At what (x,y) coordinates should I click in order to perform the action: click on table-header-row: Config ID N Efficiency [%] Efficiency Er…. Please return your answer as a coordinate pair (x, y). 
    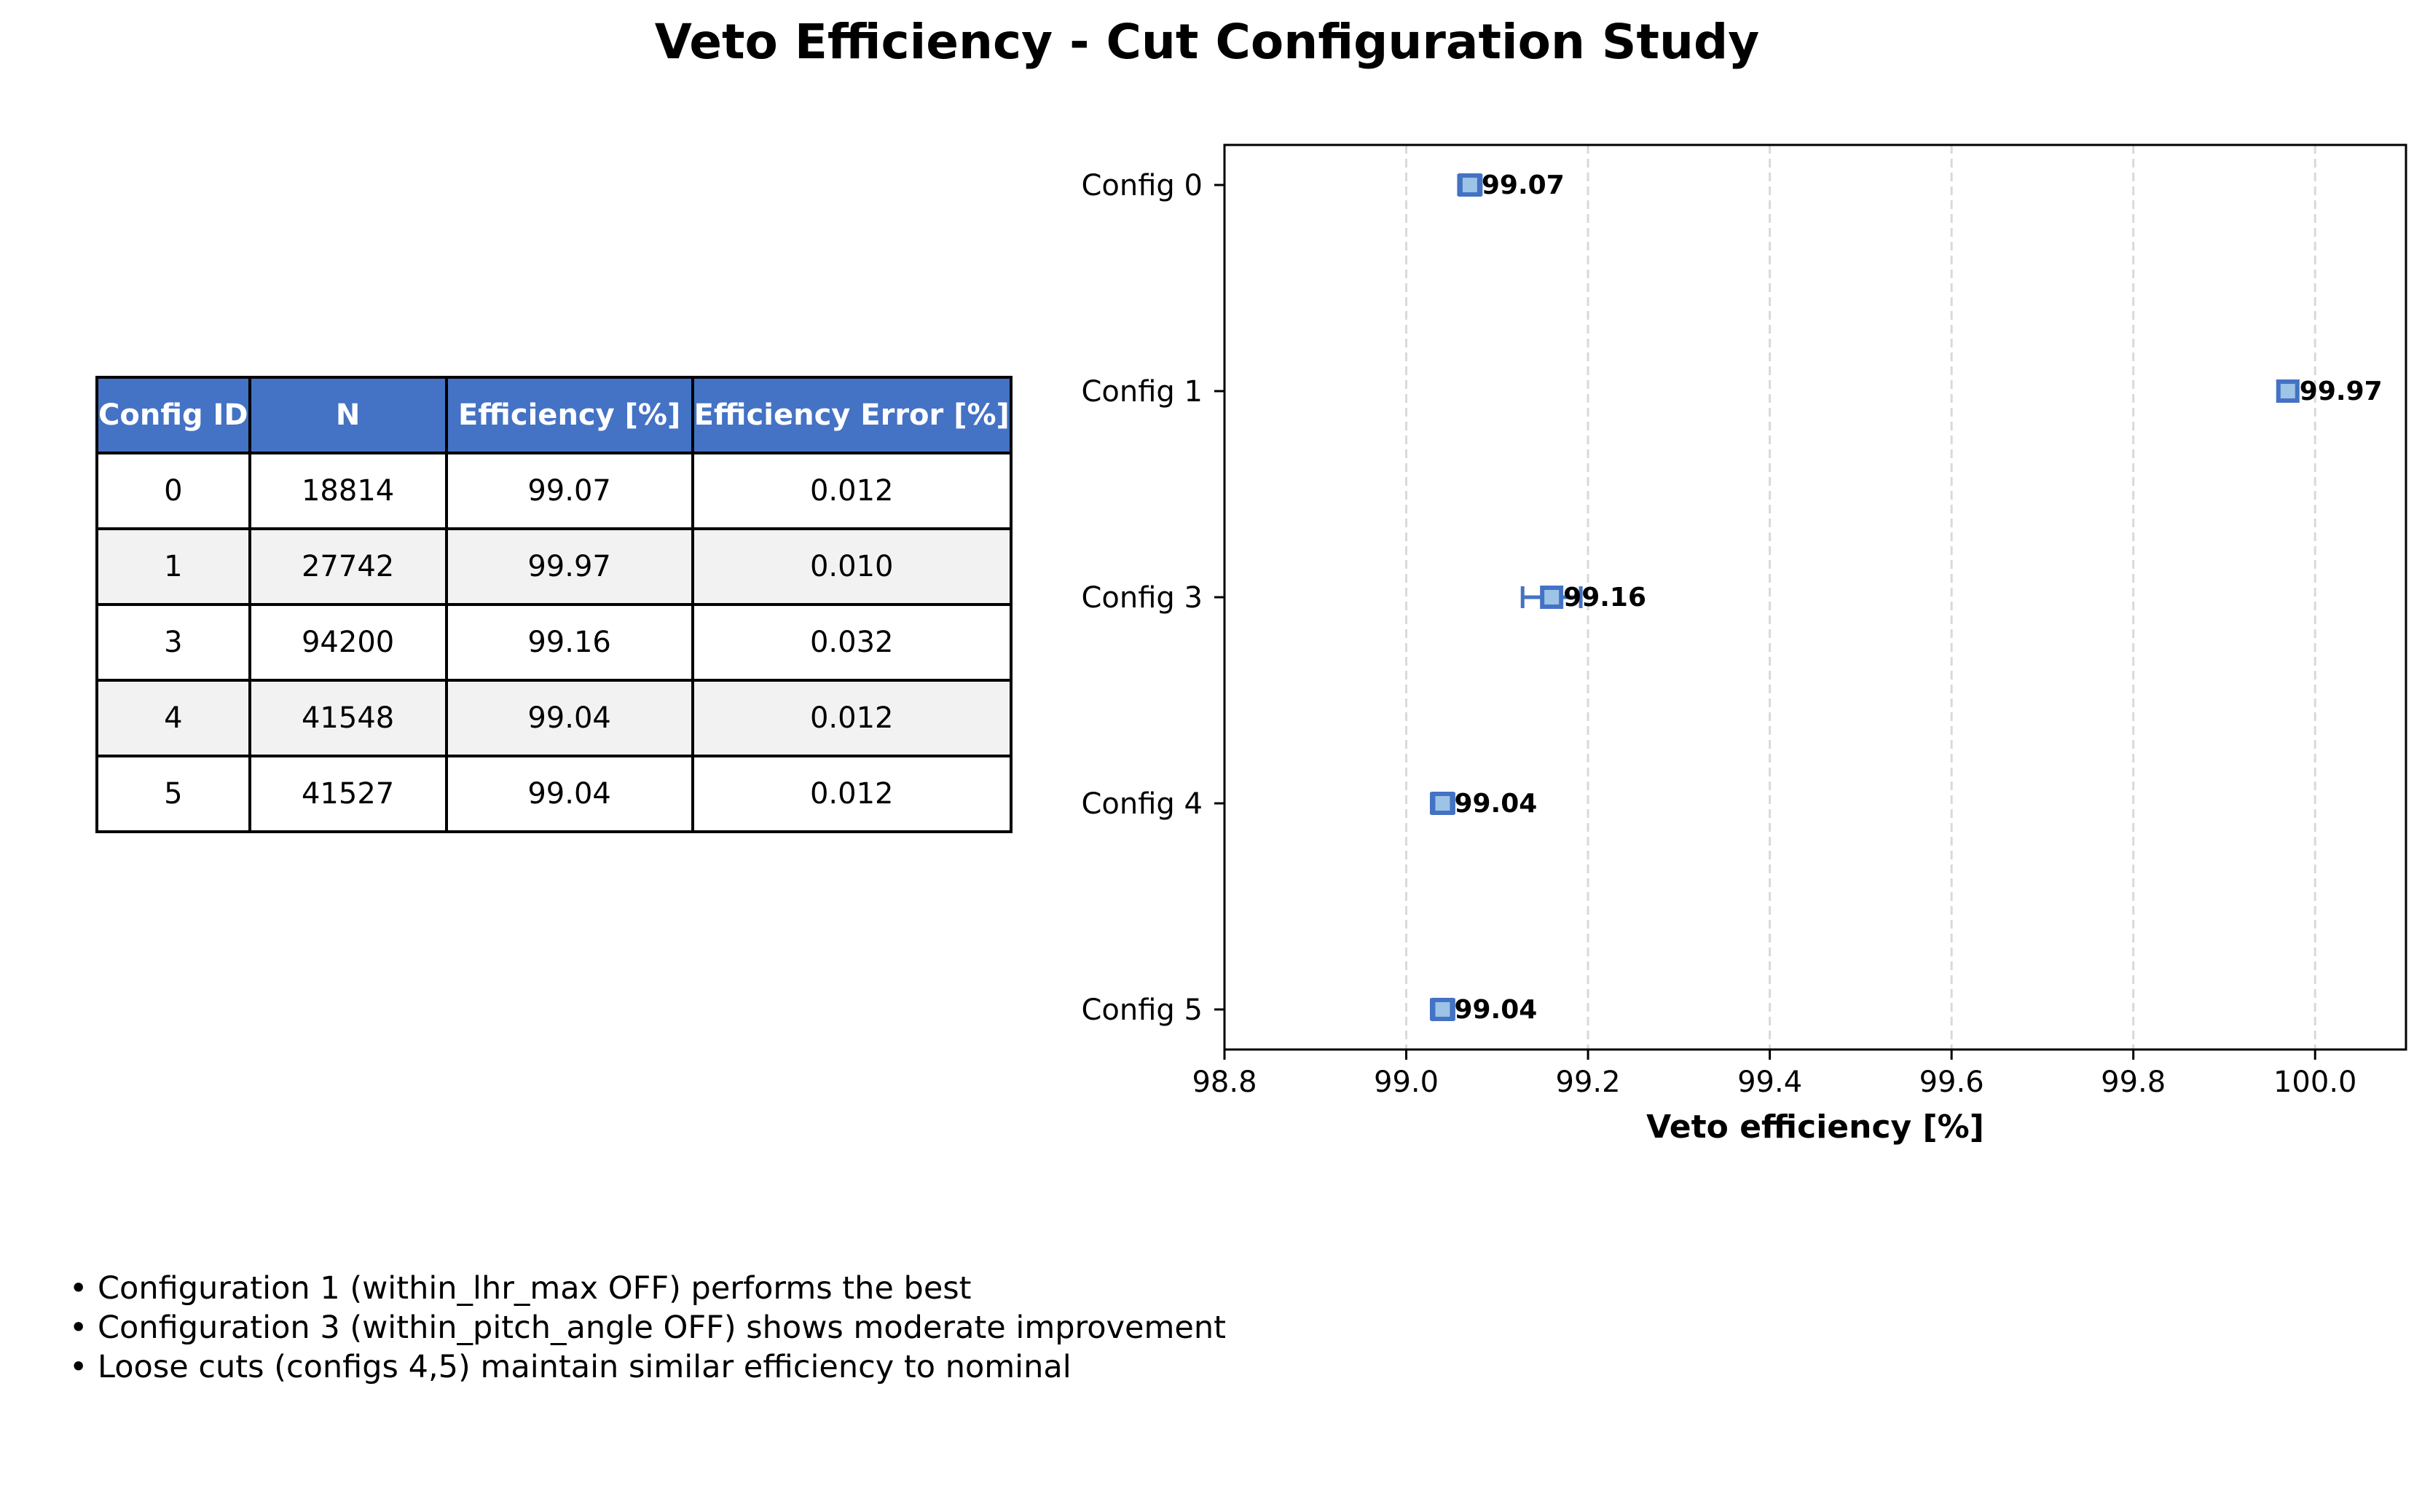
    Looking at the image, I should click on (554, 415).